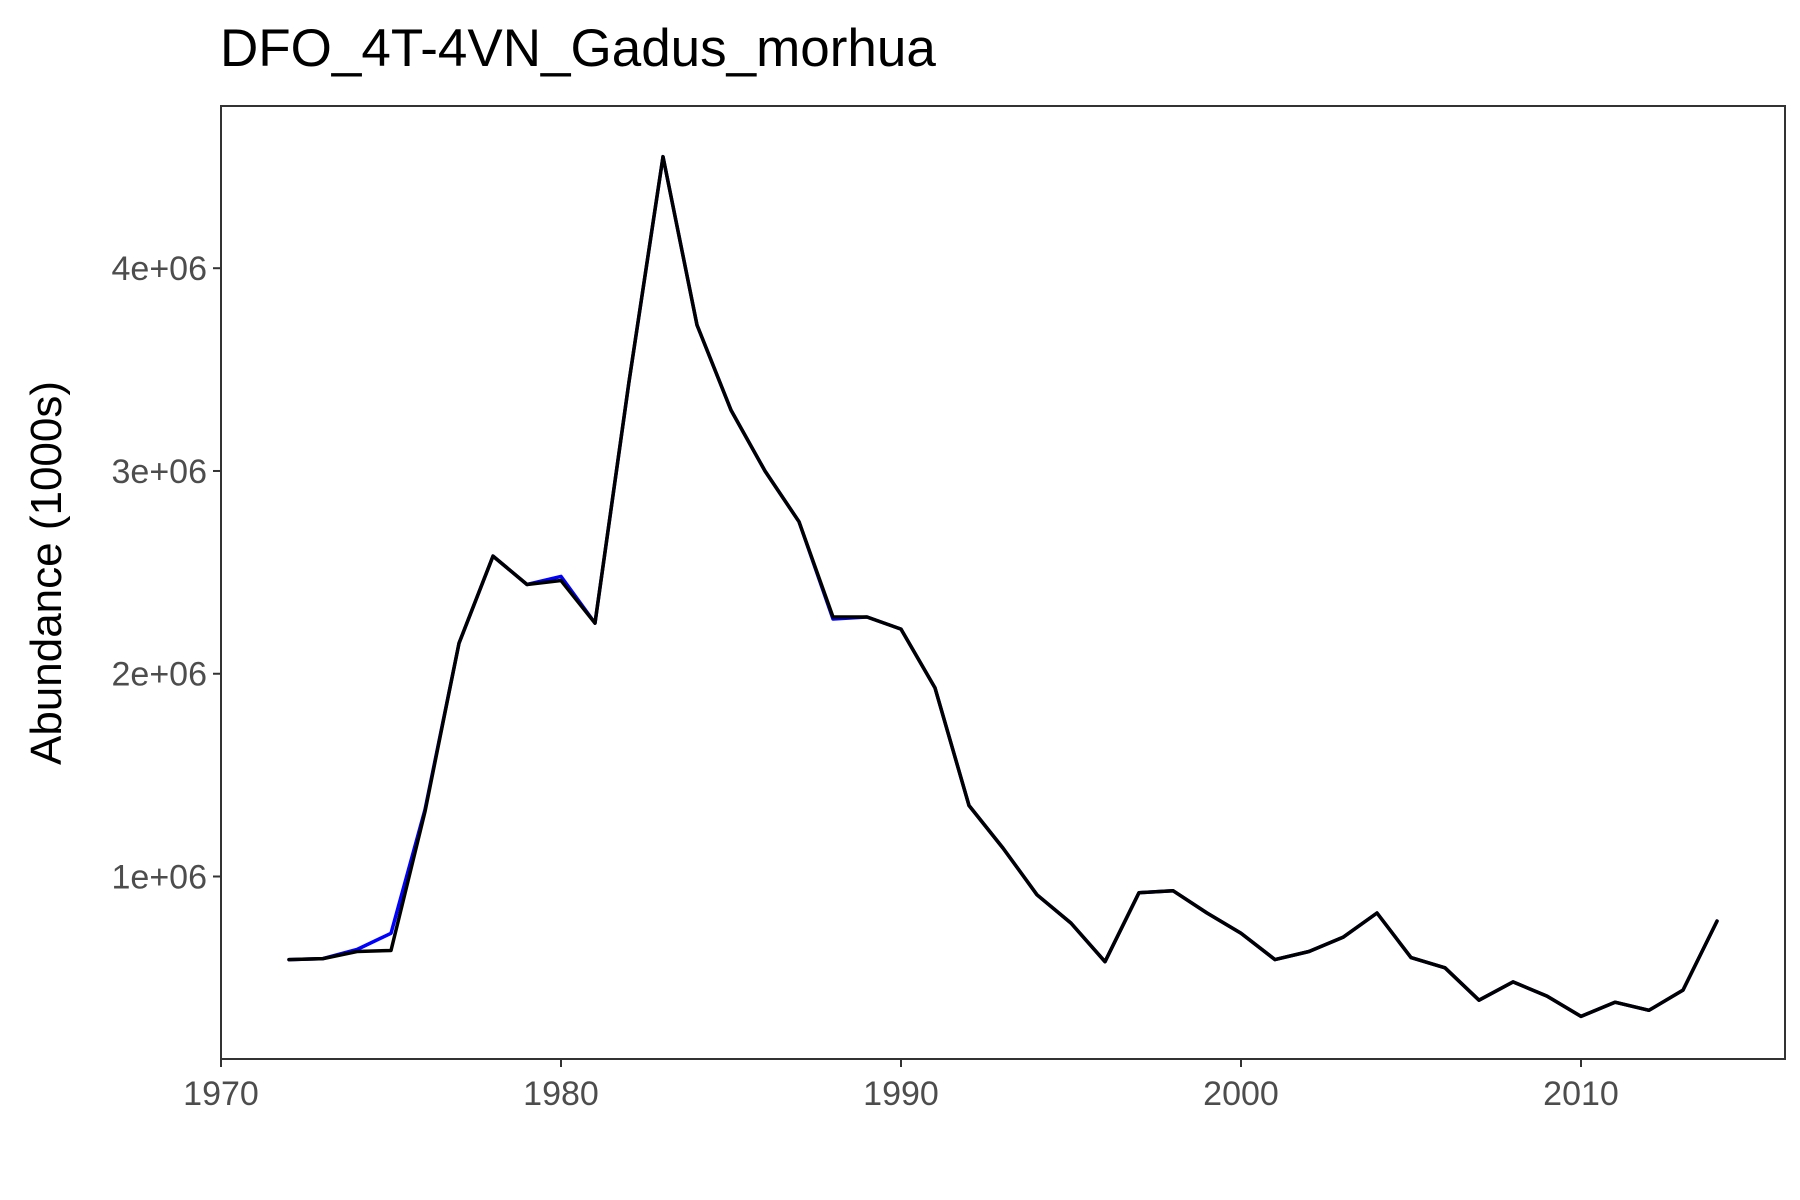 The height and width of the screenshot is (1200, 1800). What do you see at coordinates (46, 573) in the screenshot?
I see `y-axis-title: Abundance (1000s)` at bounding box center [46, 573].